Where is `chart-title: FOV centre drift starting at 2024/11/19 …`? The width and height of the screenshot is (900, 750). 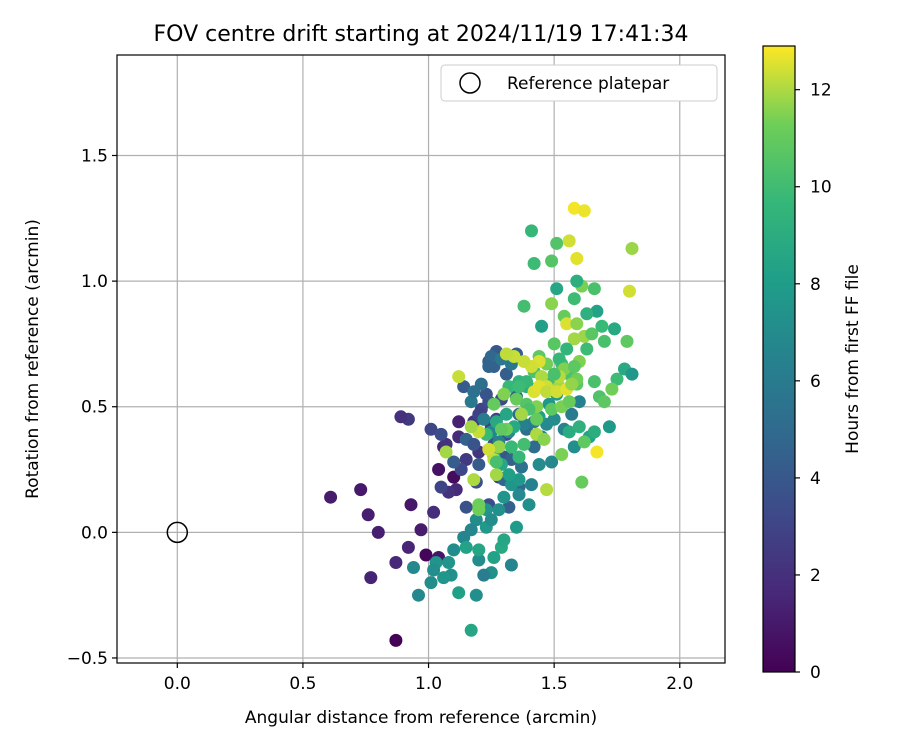 chart-title: FOV centre drift starting at 2024/11/19 … is located at coordinates (421, 34).